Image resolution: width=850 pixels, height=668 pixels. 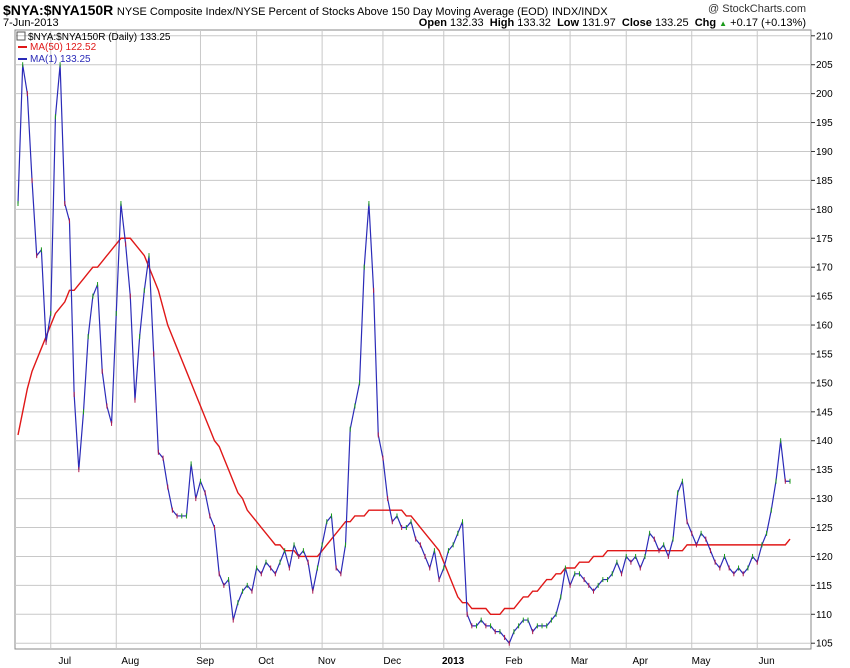 What do you see at coordinates (640, 661) in the screenshot?
I see `x-tick-label: Apr` at bounding box center [640, 661].